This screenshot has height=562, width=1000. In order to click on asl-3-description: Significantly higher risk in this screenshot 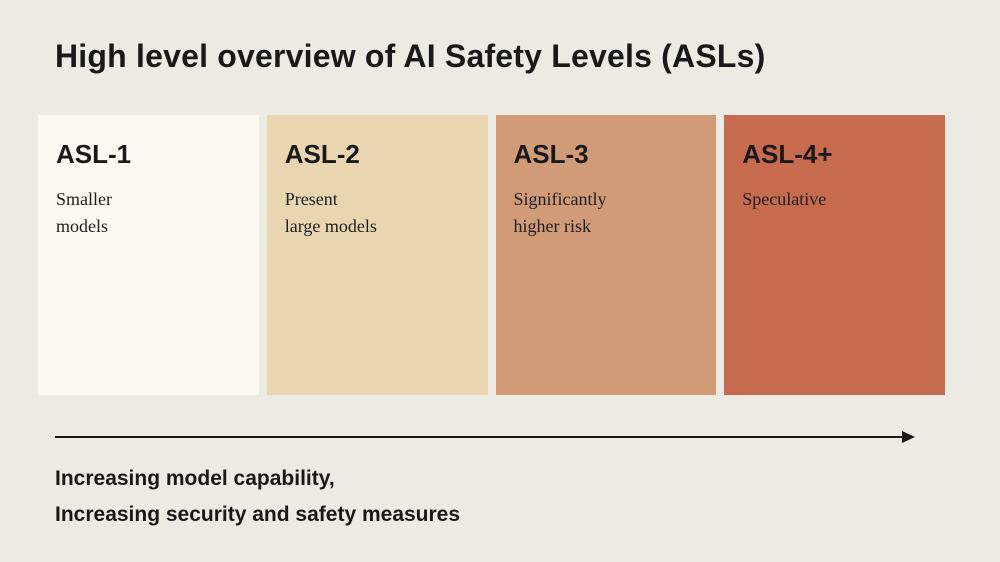, I will do `click(606, 213)`.